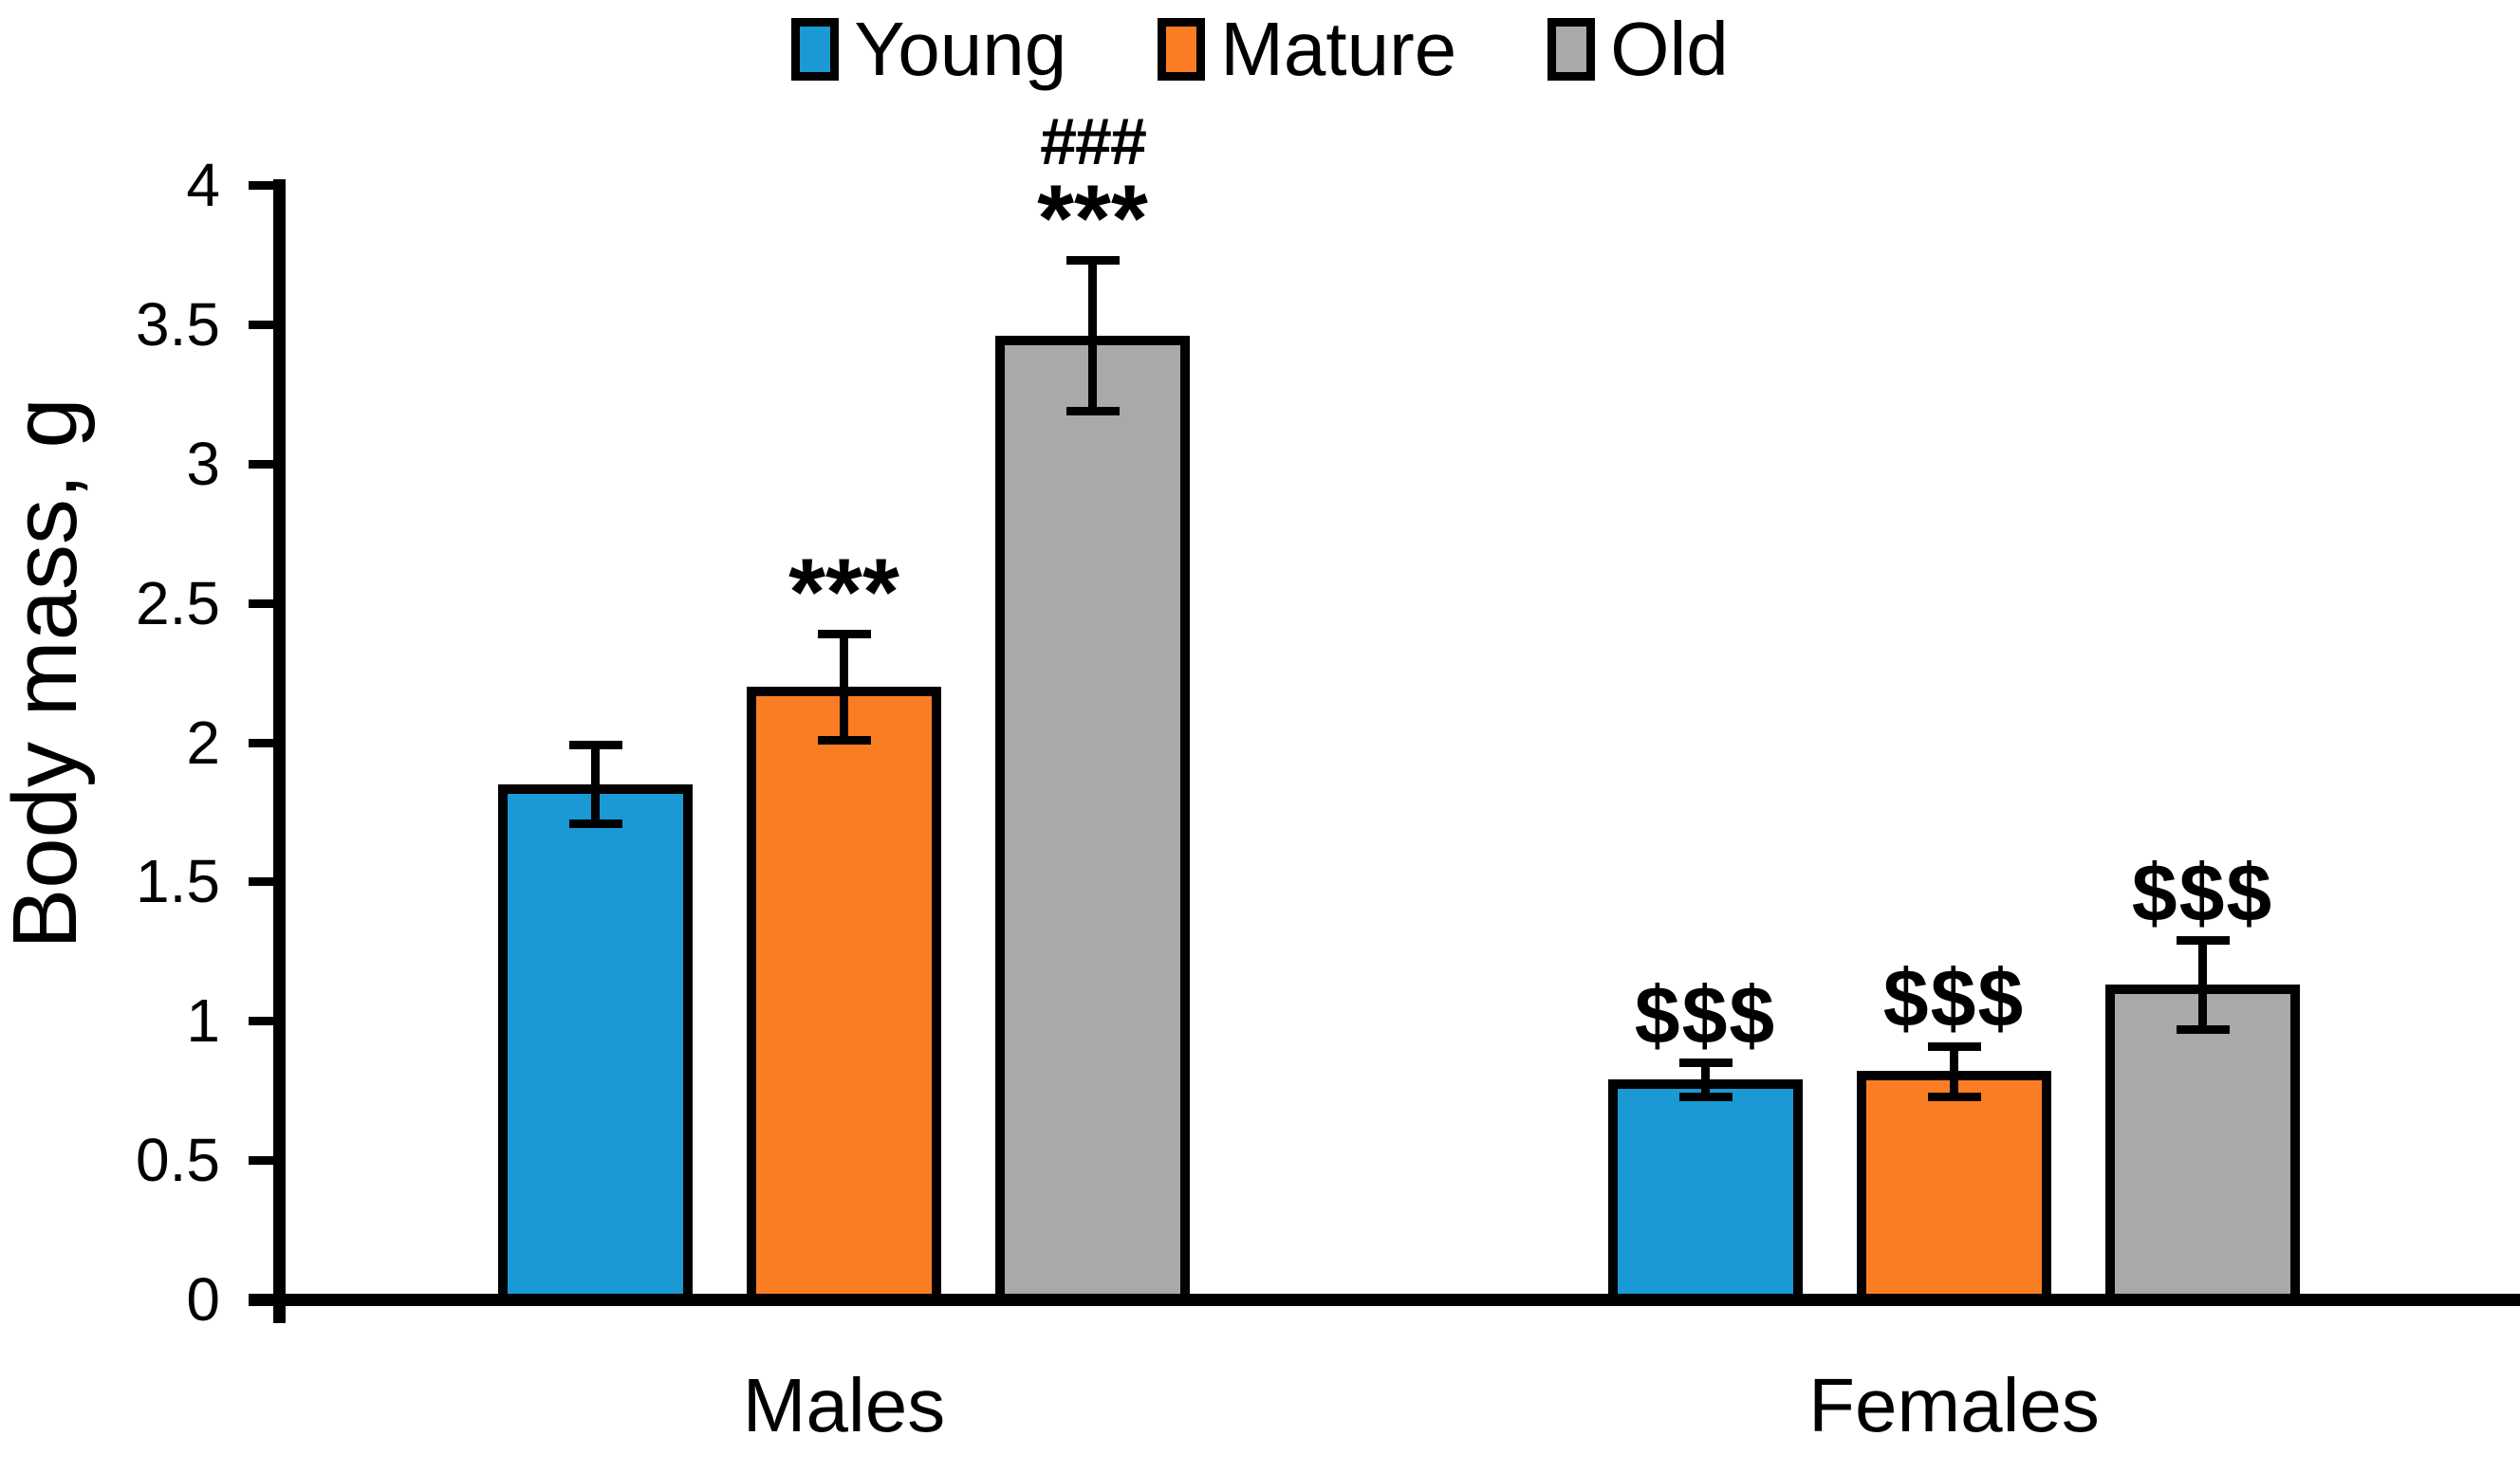 The width and height of the screenshot is (2520, 1473). I want to click on annotation-males-mature: ***, so click(844, 591).